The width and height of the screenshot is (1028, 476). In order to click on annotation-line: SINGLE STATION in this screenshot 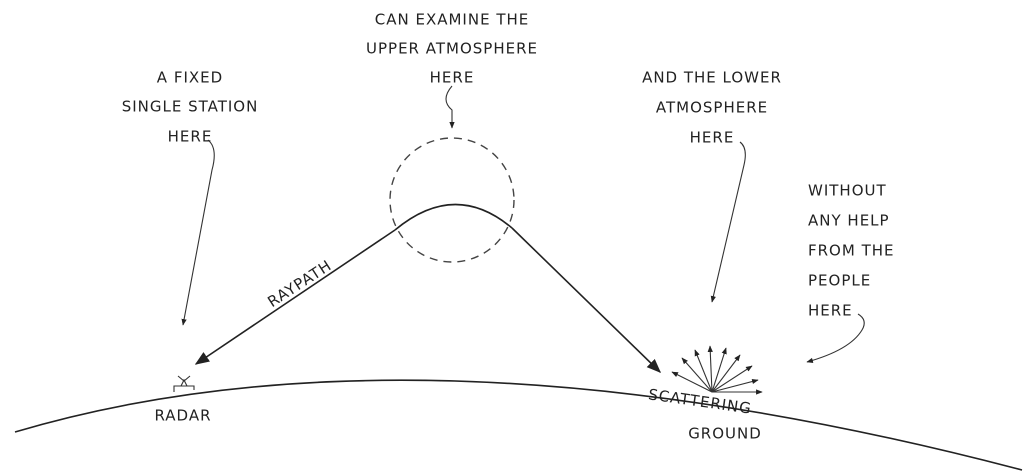, I will do `click(190, 107)`.